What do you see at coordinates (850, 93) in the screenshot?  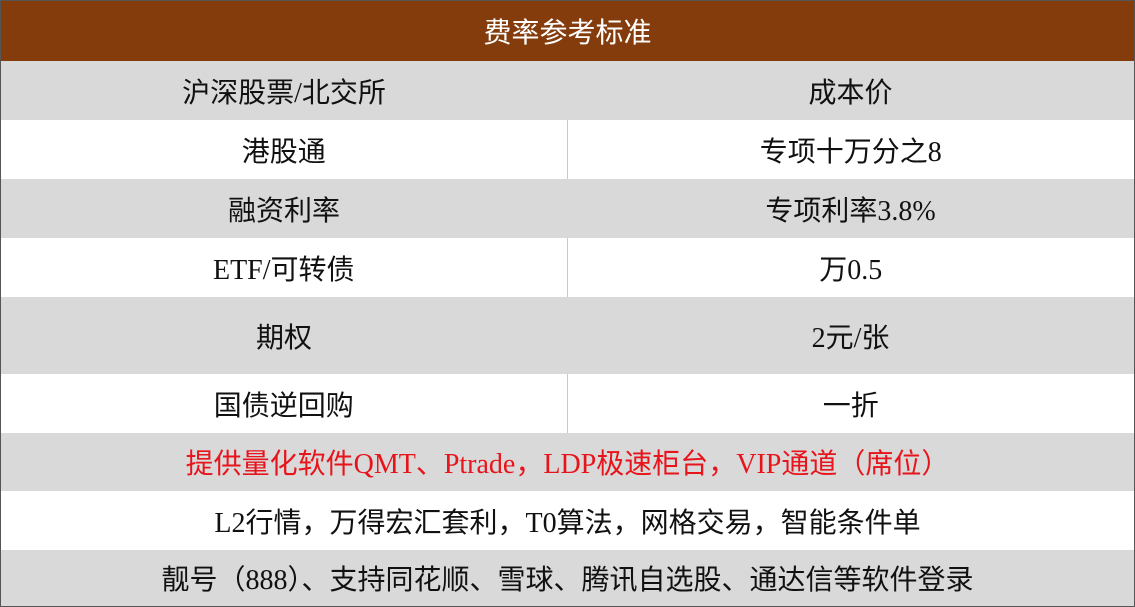 I see `fee-cell: 成本价` at bounding box center [850, 93].